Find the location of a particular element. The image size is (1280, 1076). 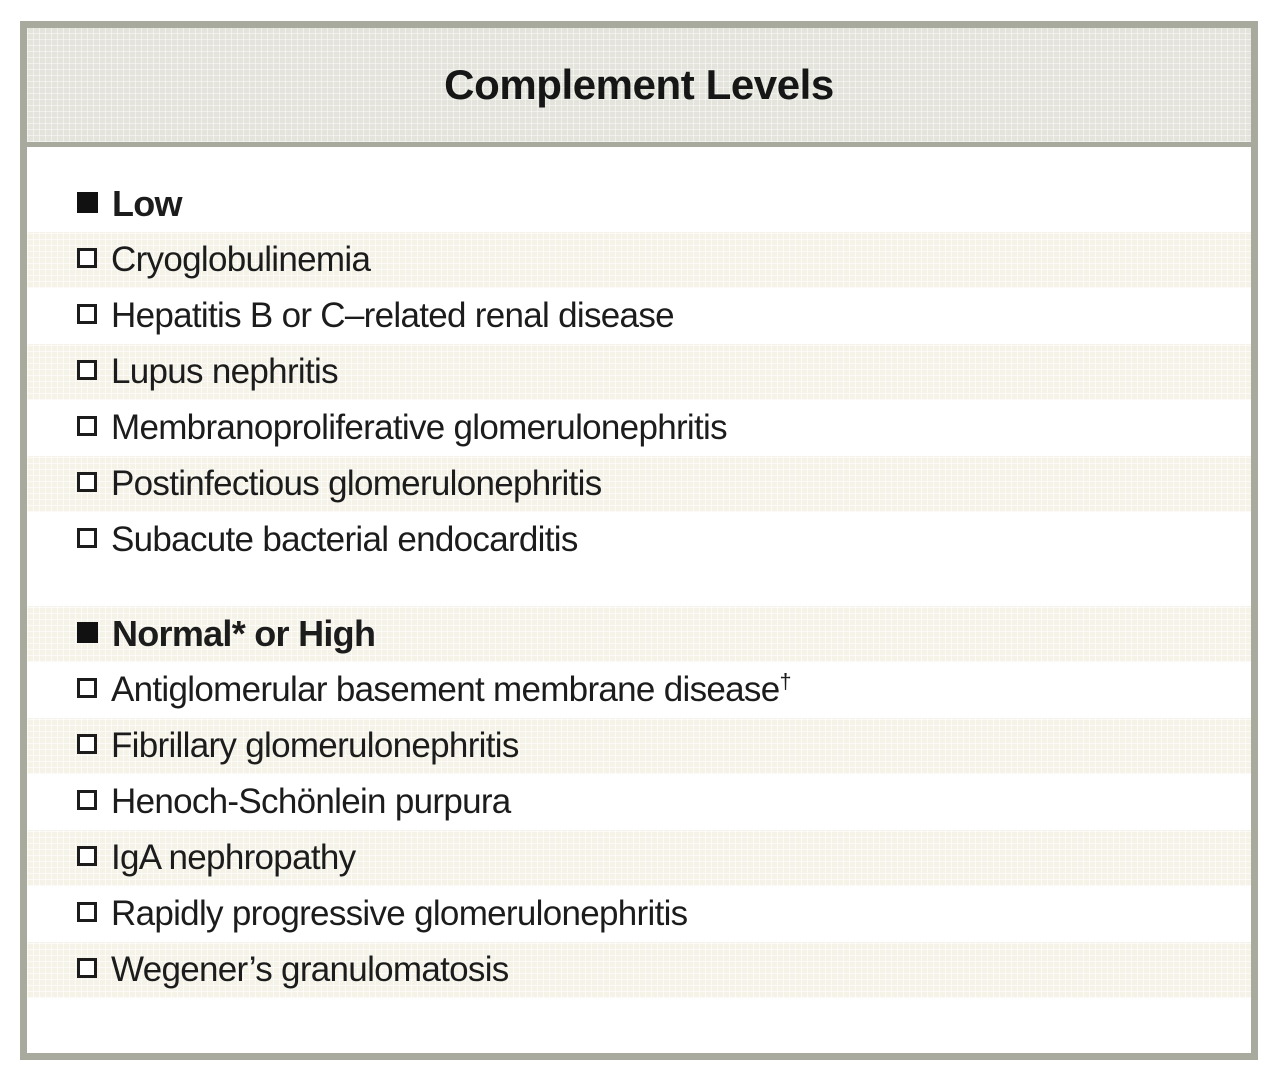

list-item: Hepatitis B or C–related renal disease is located at coordinates (639, 316).